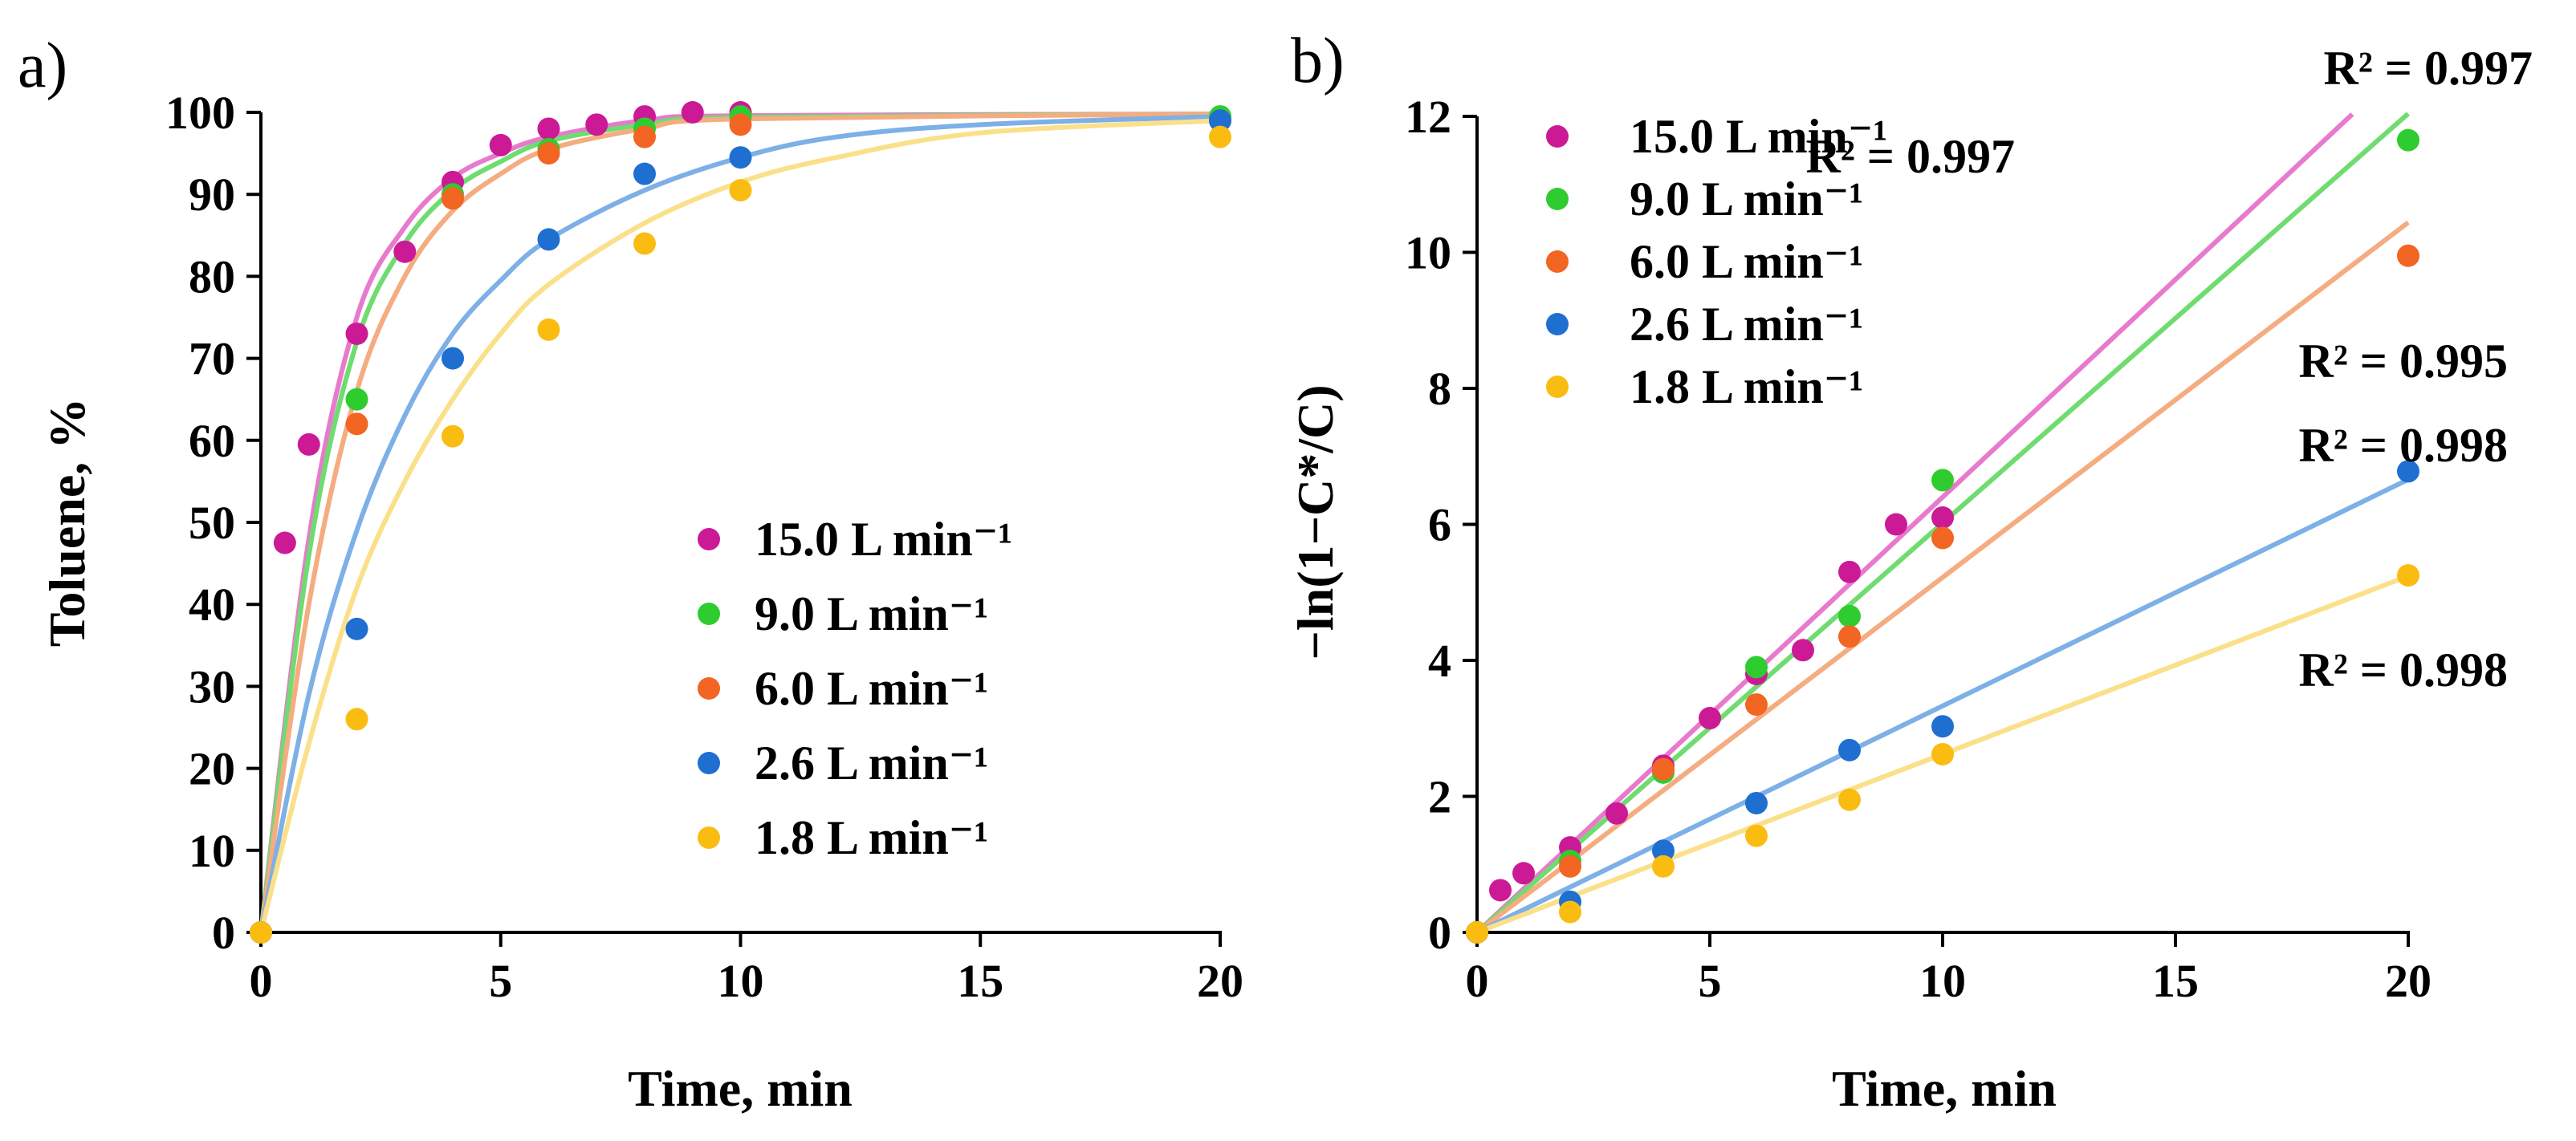 The image size is (2576, 1141). Describe the element at coordinates (1439, 389) in the screenshot. I see `y-tick-label: 8` at that location.